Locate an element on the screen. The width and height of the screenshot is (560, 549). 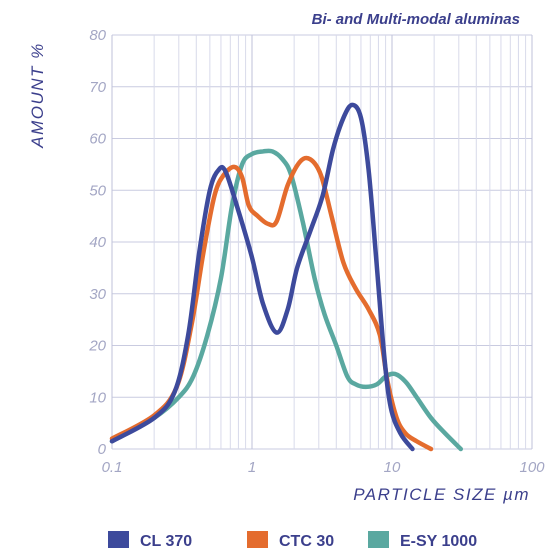
y-tick-label: 30 is located at coordinates (97, 294).